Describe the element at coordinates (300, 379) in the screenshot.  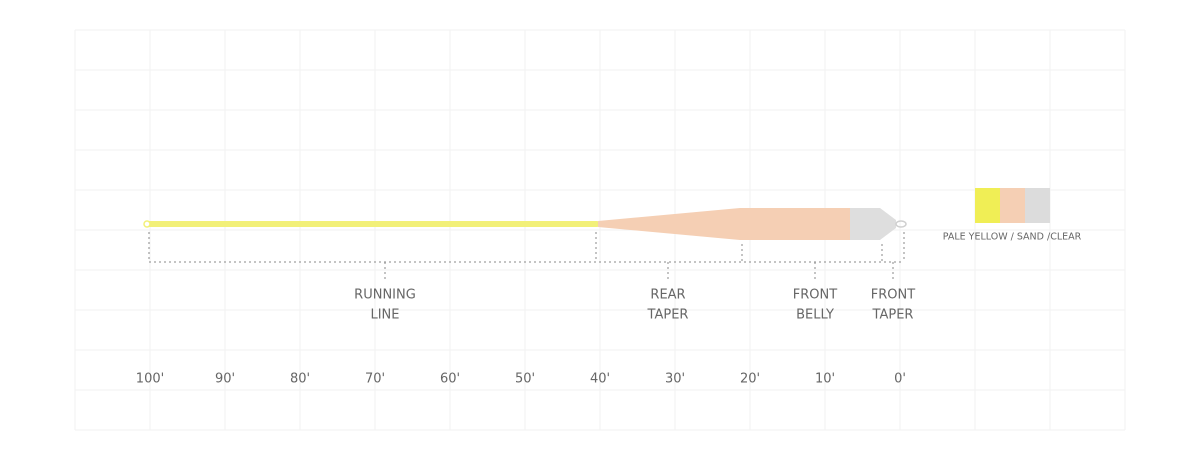
I see `distance-label: 80'` at that location.